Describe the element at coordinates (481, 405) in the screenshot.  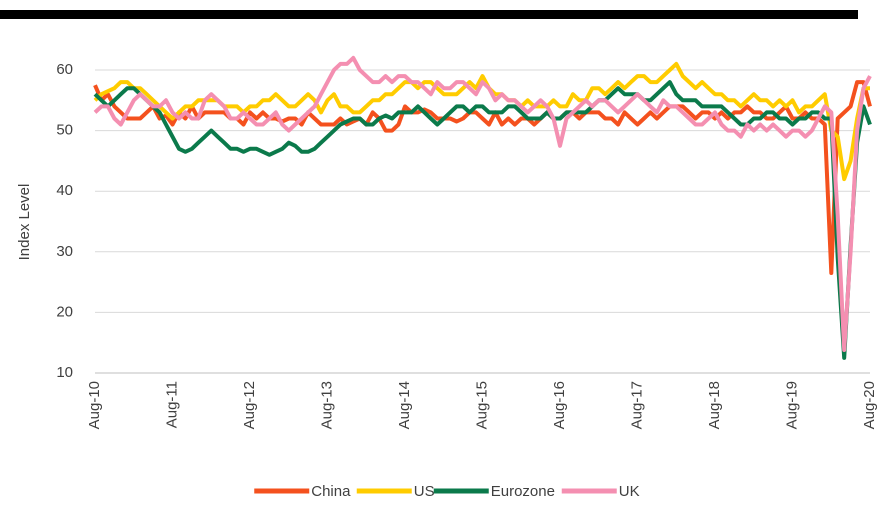
I see `x-tick-label: Aug-15` at that location.